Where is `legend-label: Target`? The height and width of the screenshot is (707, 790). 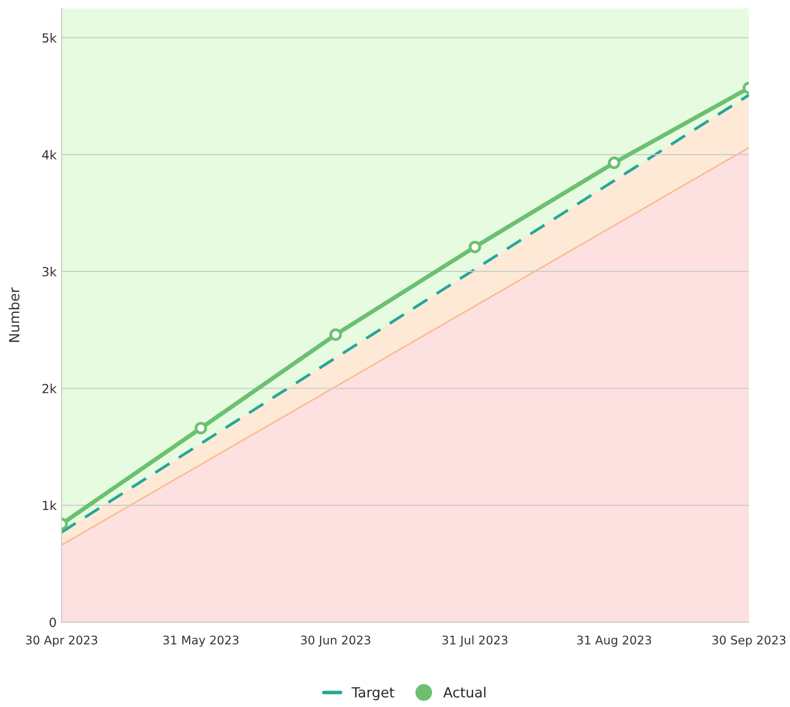 legend-label: Target is located at coordinates (373, 693).